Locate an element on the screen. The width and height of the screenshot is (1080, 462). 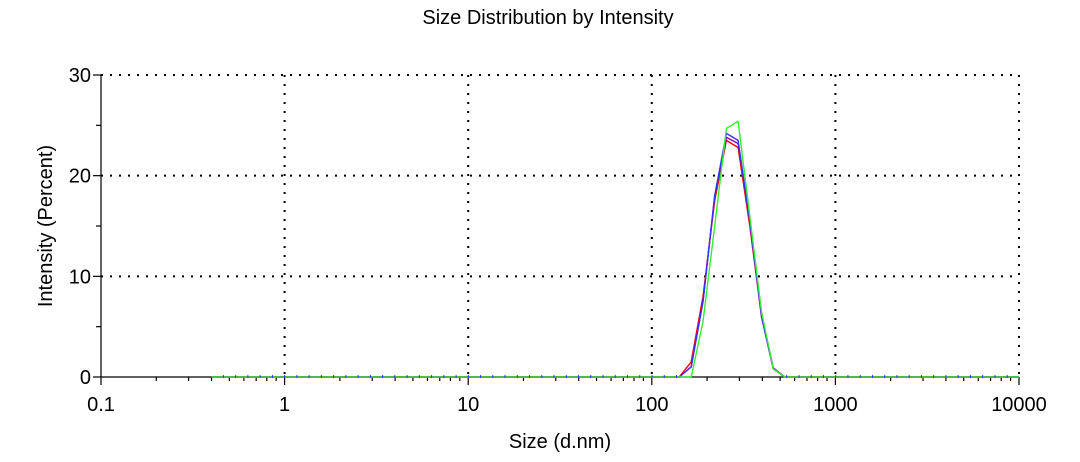
y-tick-label: 20 is located at coordinates (80, 177).